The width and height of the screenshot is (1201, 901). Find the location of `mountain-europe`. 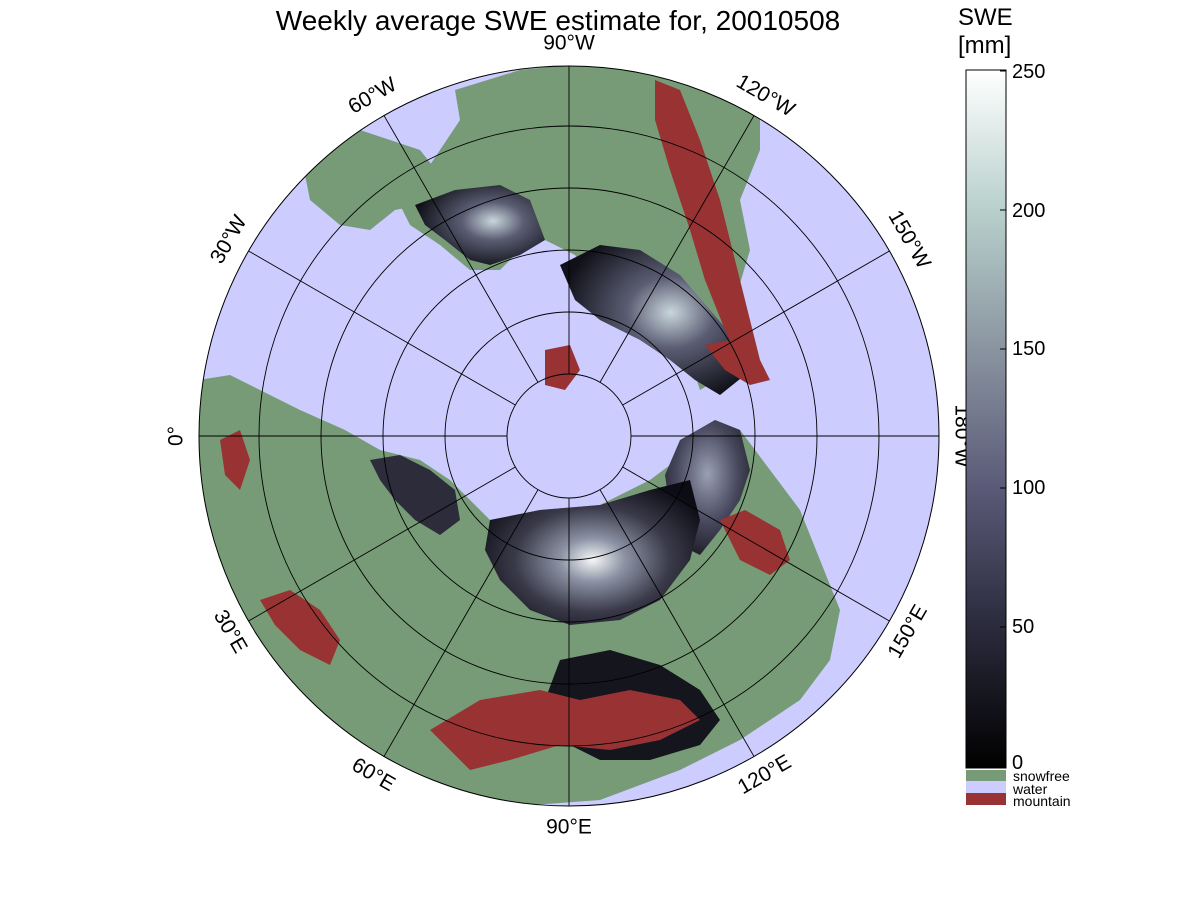

mountain-europe is located at coordinates (235, 460).